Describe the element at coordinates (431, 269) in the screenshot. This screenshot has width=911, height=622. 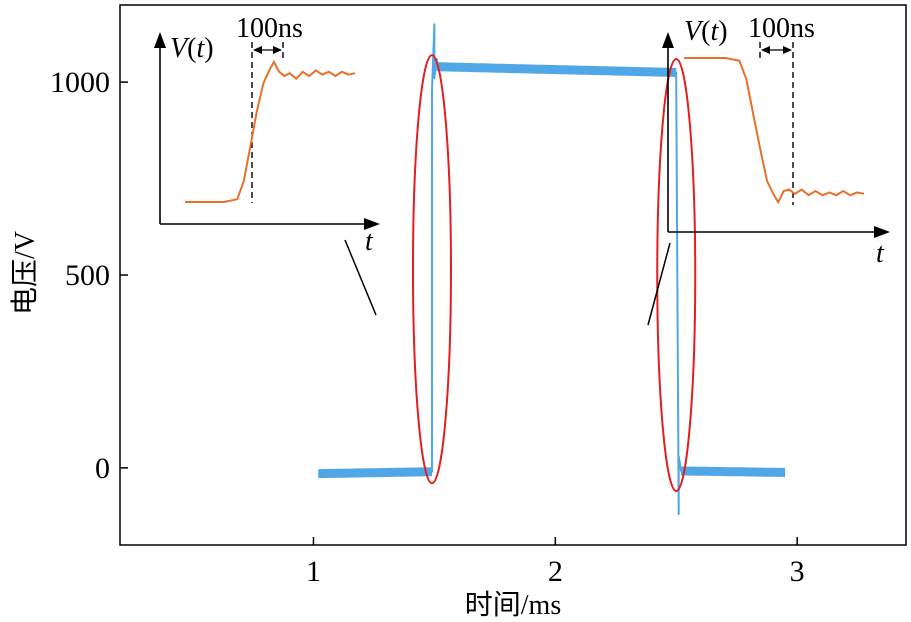
I see `rising-edge-ellipse` at that location.